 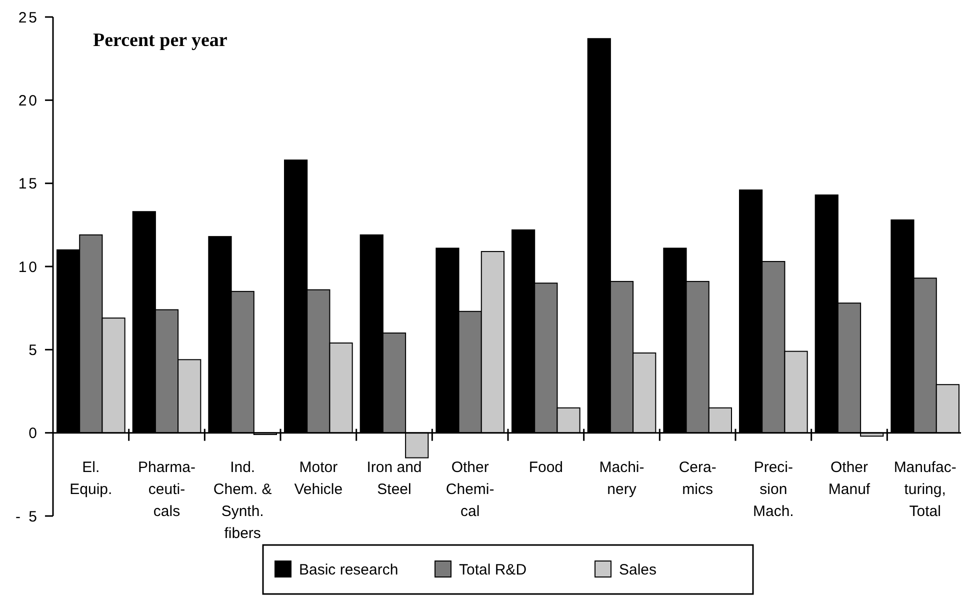 What do you see at coordinates (33, 350) in the screenshot?
I see `y-tick-label: 5` at bounding box center [33, 350].